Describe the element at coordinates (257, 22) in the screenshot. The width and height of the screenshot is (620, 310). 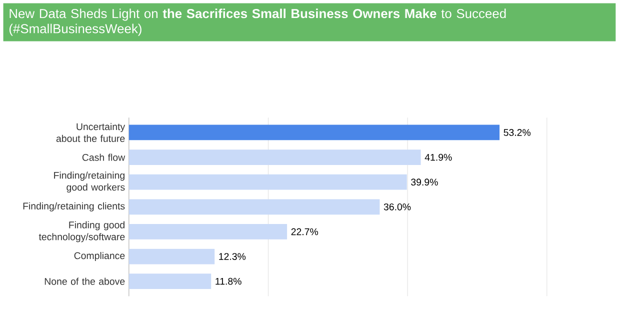
I see `chart-title: New Data Sheds Light on the Sacrifices Small Business Owners Make to Succeed (#SmallBusinessWeek)` at that location.